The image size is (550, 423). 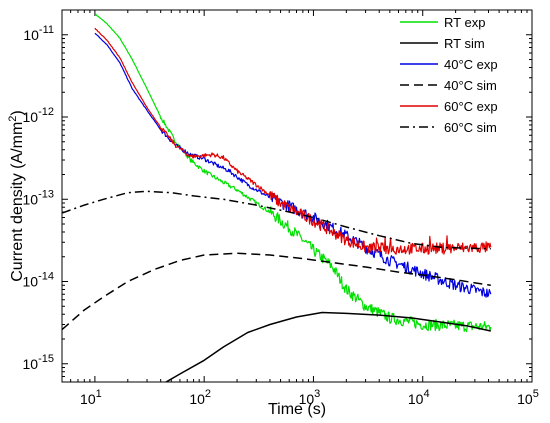 I want to click on y-axis-label: Current density (A/mm2), so click(x=16, y=196).